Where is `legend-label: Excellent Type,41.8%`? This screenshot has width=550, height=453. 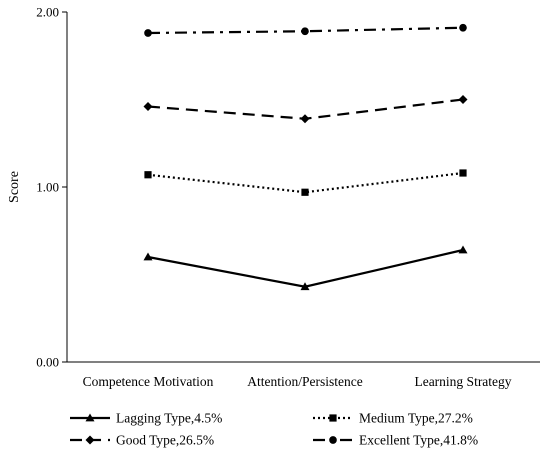 legend-label: Excellent Type,41.8% is located at coordinates (418, 440).